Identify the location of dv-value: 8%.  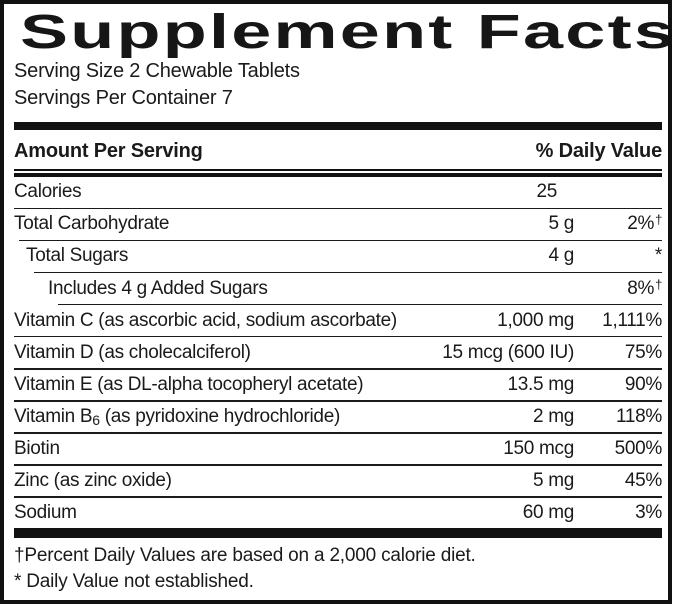
(641, 288).